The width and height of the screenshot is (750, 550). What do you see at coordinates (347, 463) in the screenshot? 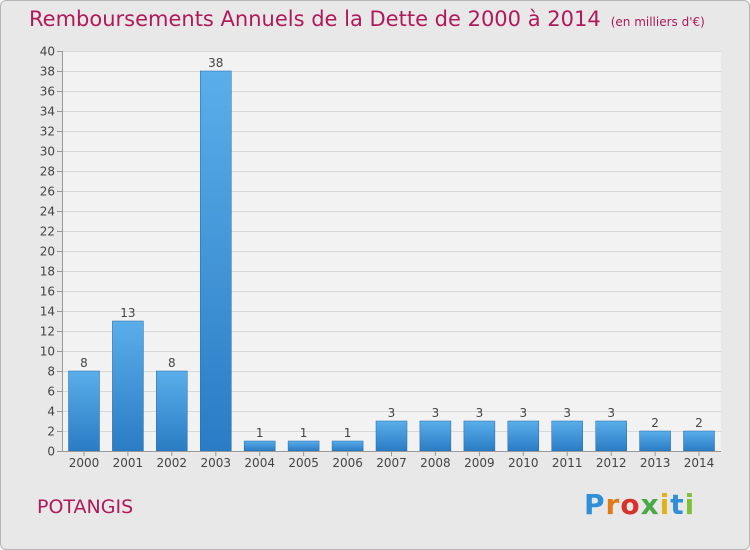
I see `x-tick-label: 2006` at bounding box center [347, 463].